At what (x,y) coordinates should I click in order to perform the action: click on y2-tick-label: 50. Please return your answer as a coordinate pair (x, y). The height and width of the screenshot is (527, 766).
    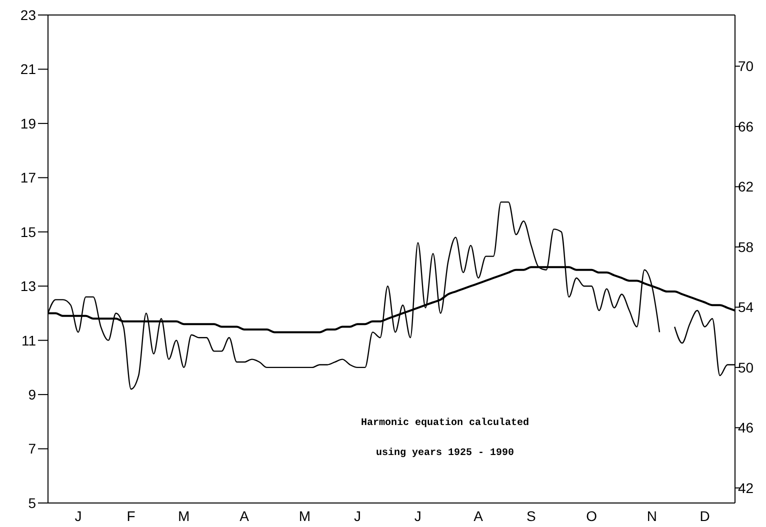
    Looking at the image, I should click on (746, 367).